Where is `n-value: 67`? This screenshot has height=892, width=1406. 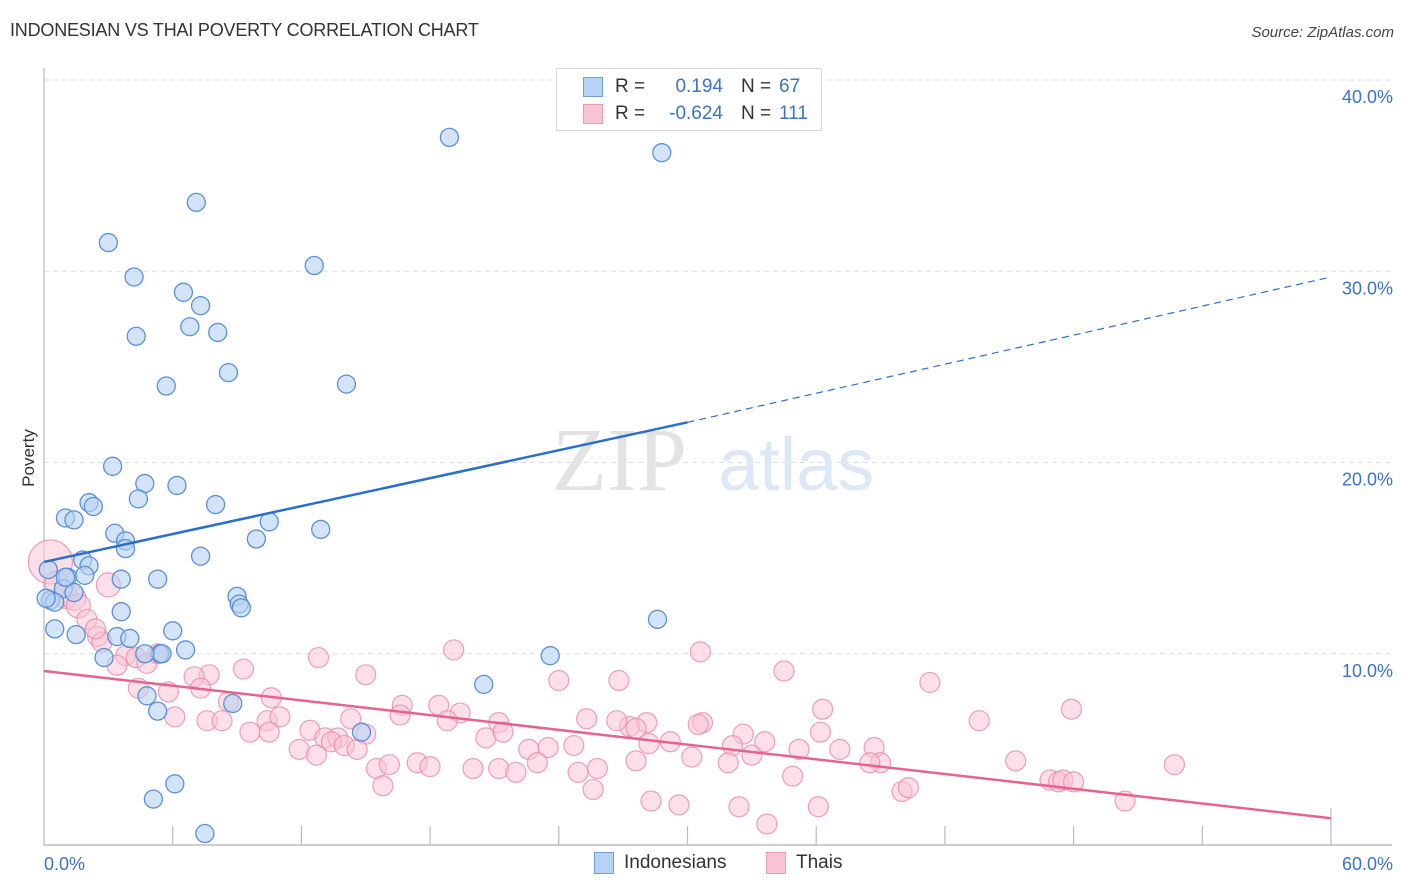
n-value: 67 is located at coordinates (790, 86).